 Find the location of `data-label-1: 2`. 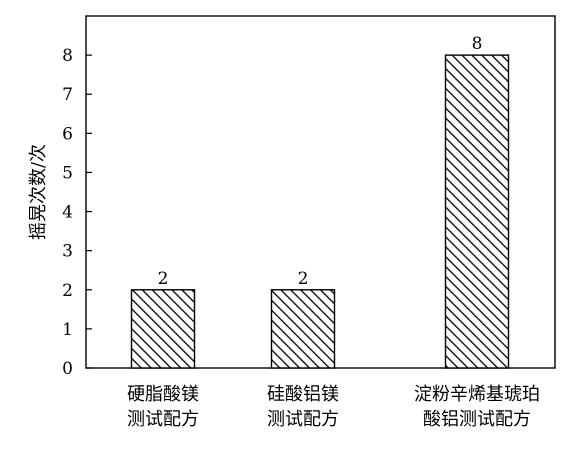

data-label-1: 2 is located at coordinates (163, 279).